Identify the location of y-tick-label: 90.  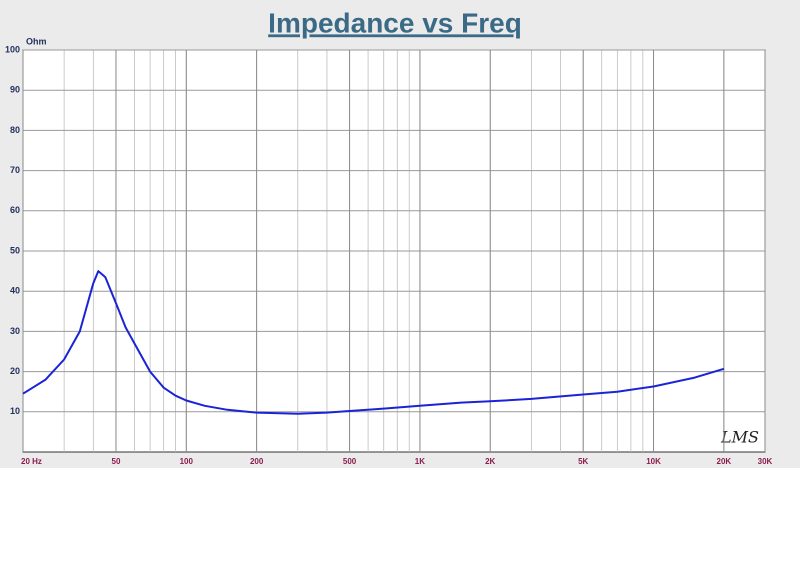
(15, 90).